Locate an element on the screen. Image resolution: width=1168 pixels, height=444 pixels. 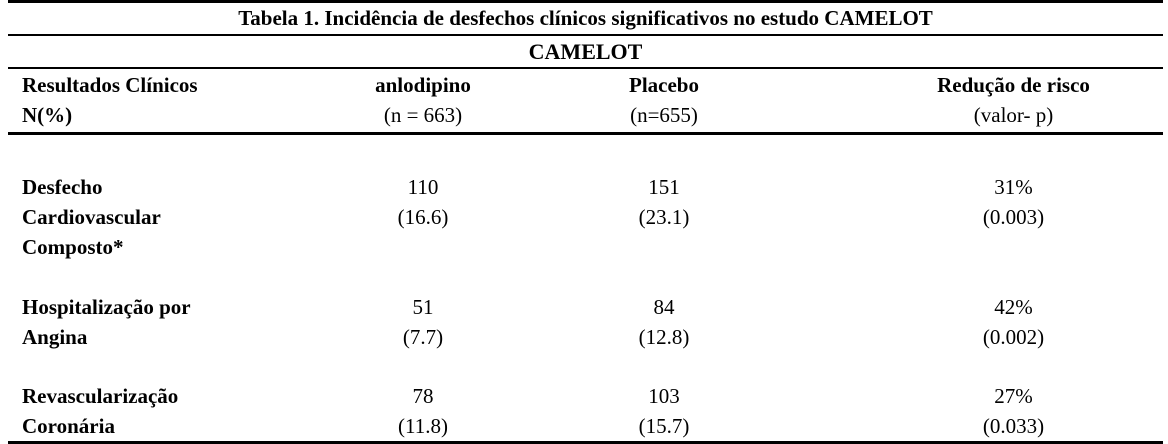
cell-placebo-value: 151 (23.1) is located at coordinates (668, 198).